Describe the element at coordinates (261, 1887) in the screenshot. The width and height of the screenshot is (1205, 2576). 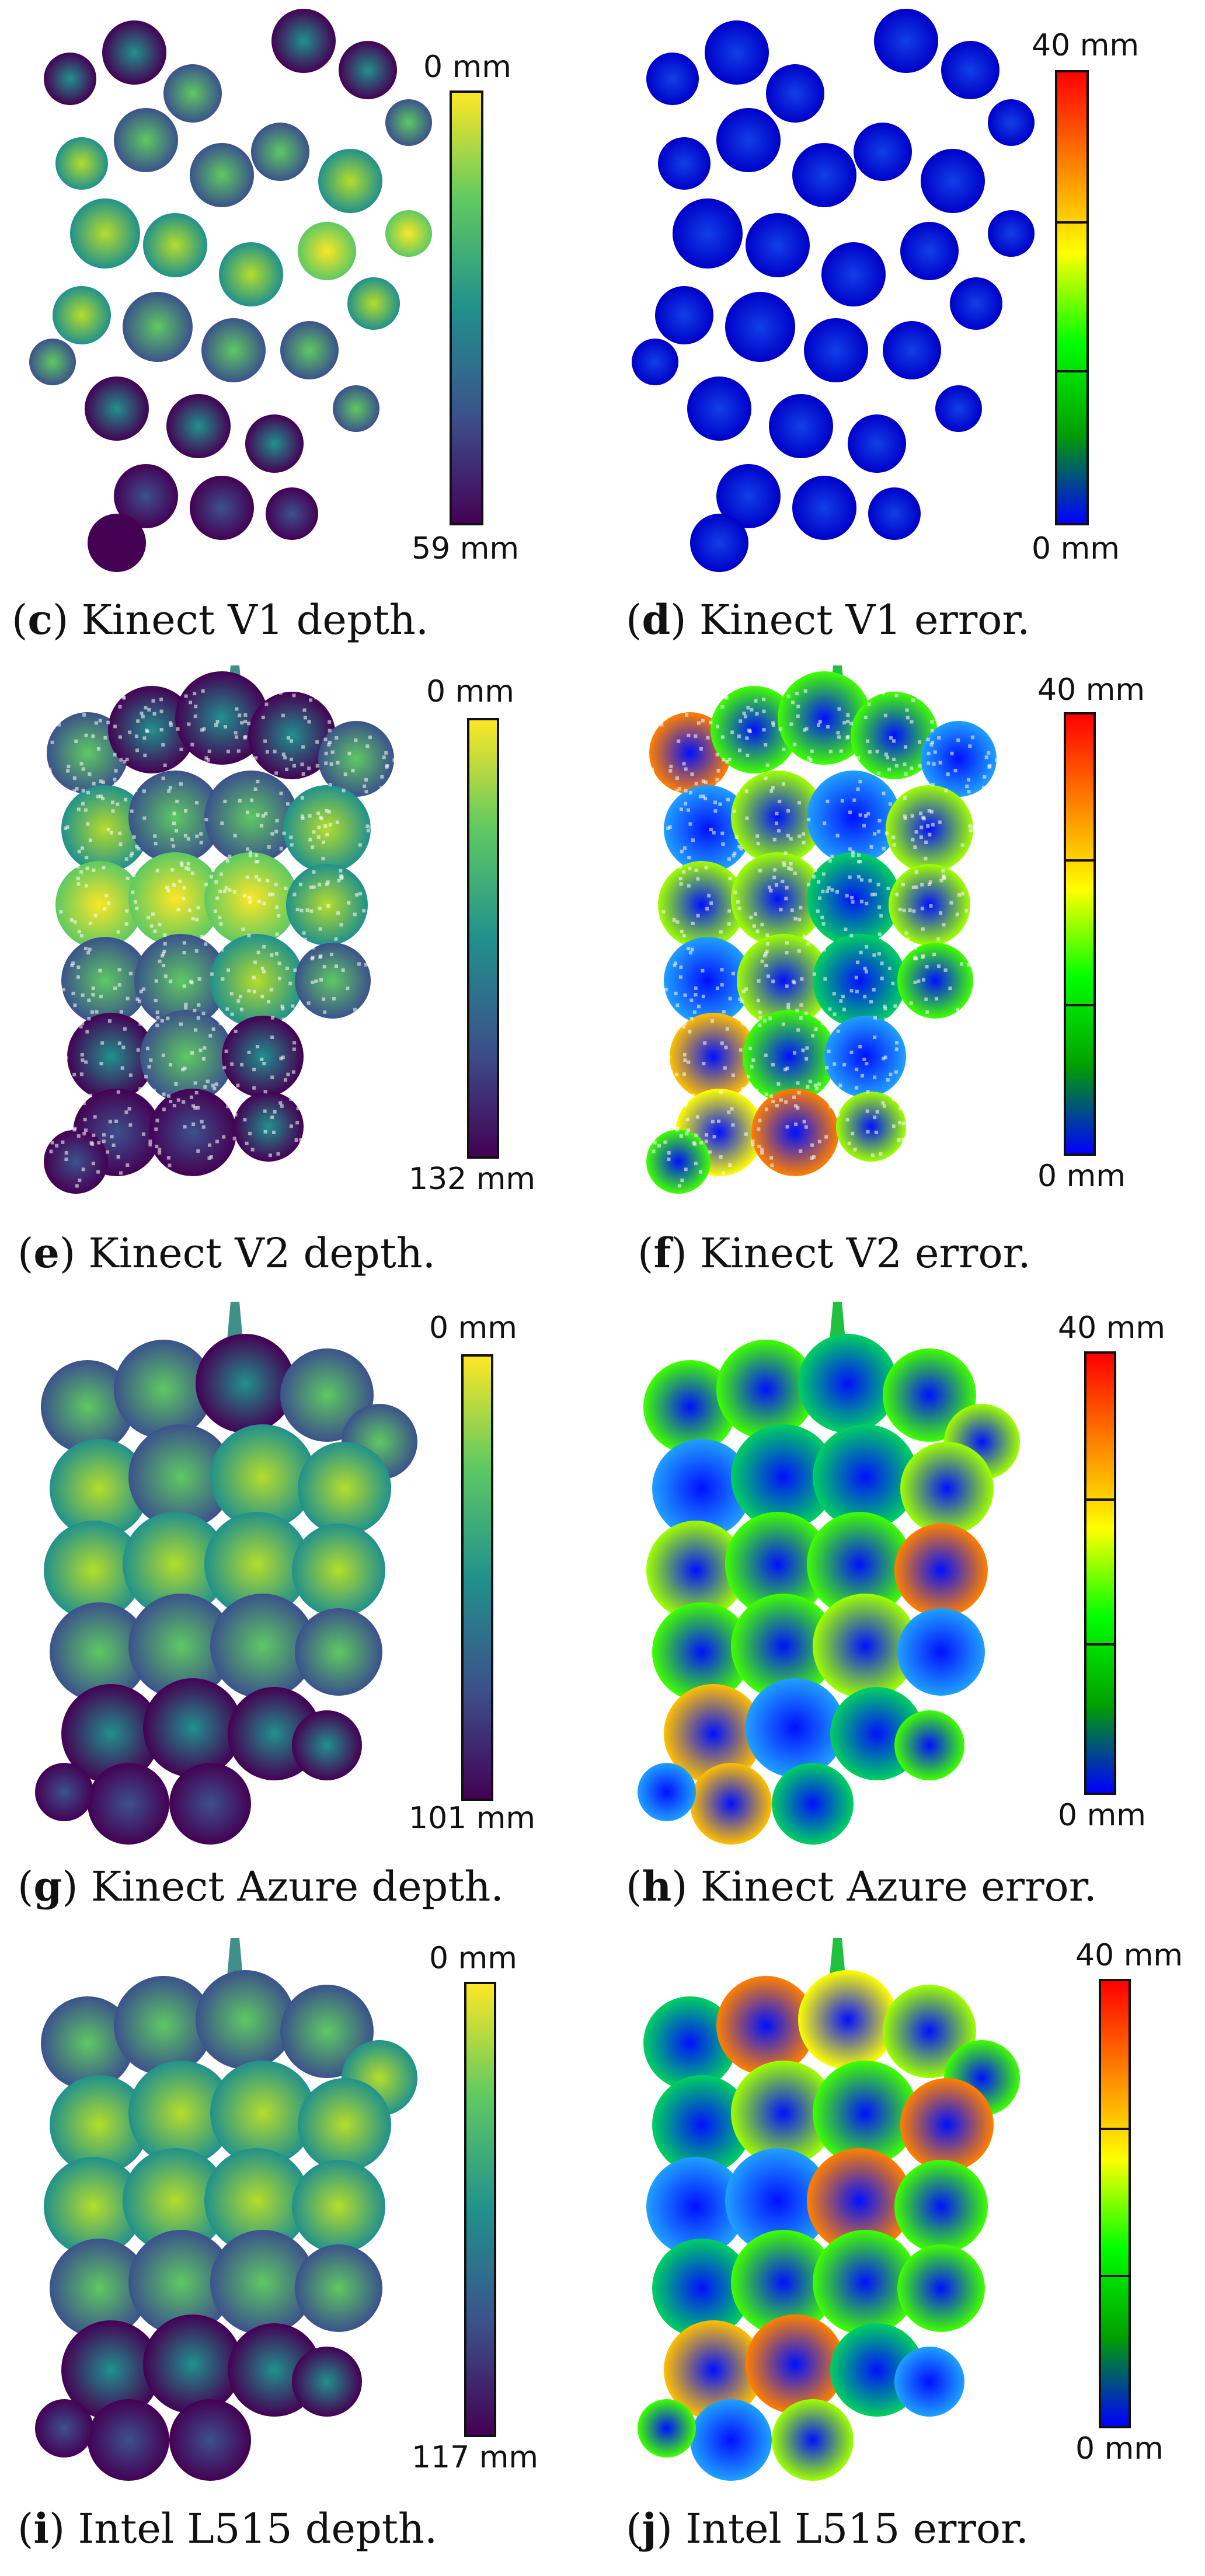
I see `caption-g: (g) Kinect Azure depth.` at that location.